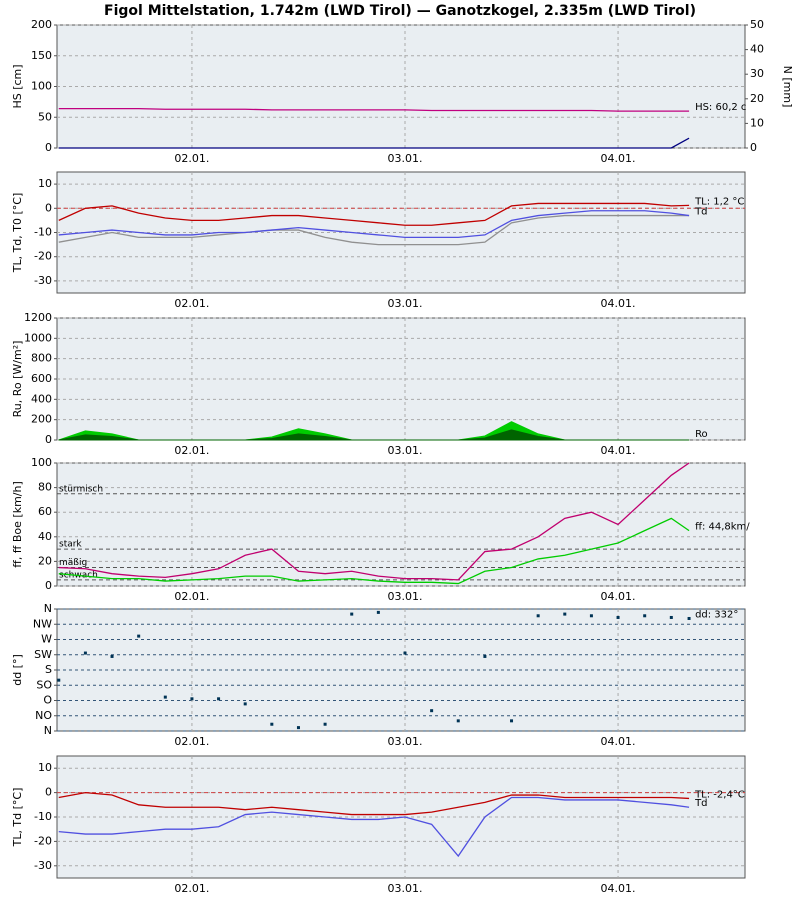 This screenshot has width=800, height=900. Describe the element at coordinates (17, 670) in the screenshot. I see `y-axis-label: dd [°]` at that location.